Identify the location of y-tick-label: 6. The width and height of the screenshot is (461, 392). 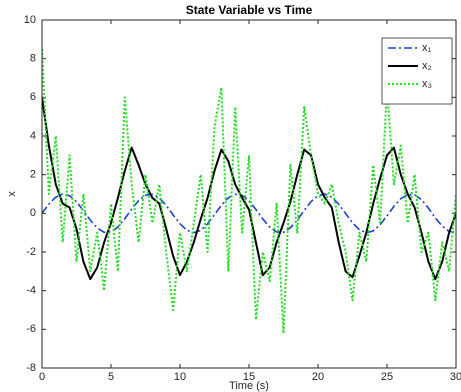
(33, 97).